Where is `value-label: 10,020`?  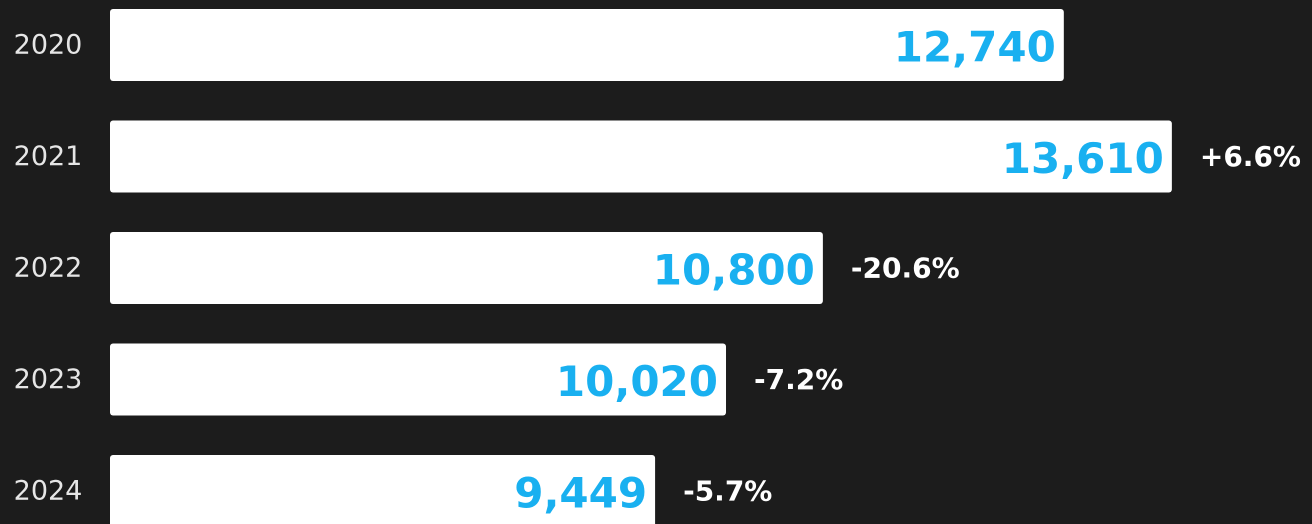
value-label: 10,020 is located at coordinates (637, 381).